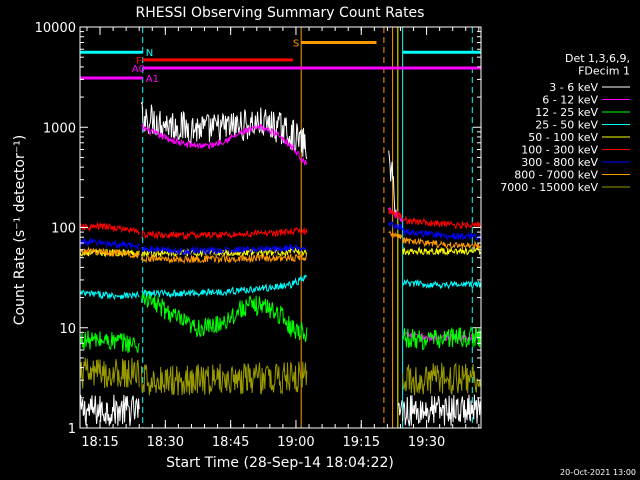 Image resolution: width=640 pixels, height=480 pixels. What do you see at coordinates (59, 128) in the screenshot?
I see `y-tick-label: 1000` at bounding box center [59, 128].